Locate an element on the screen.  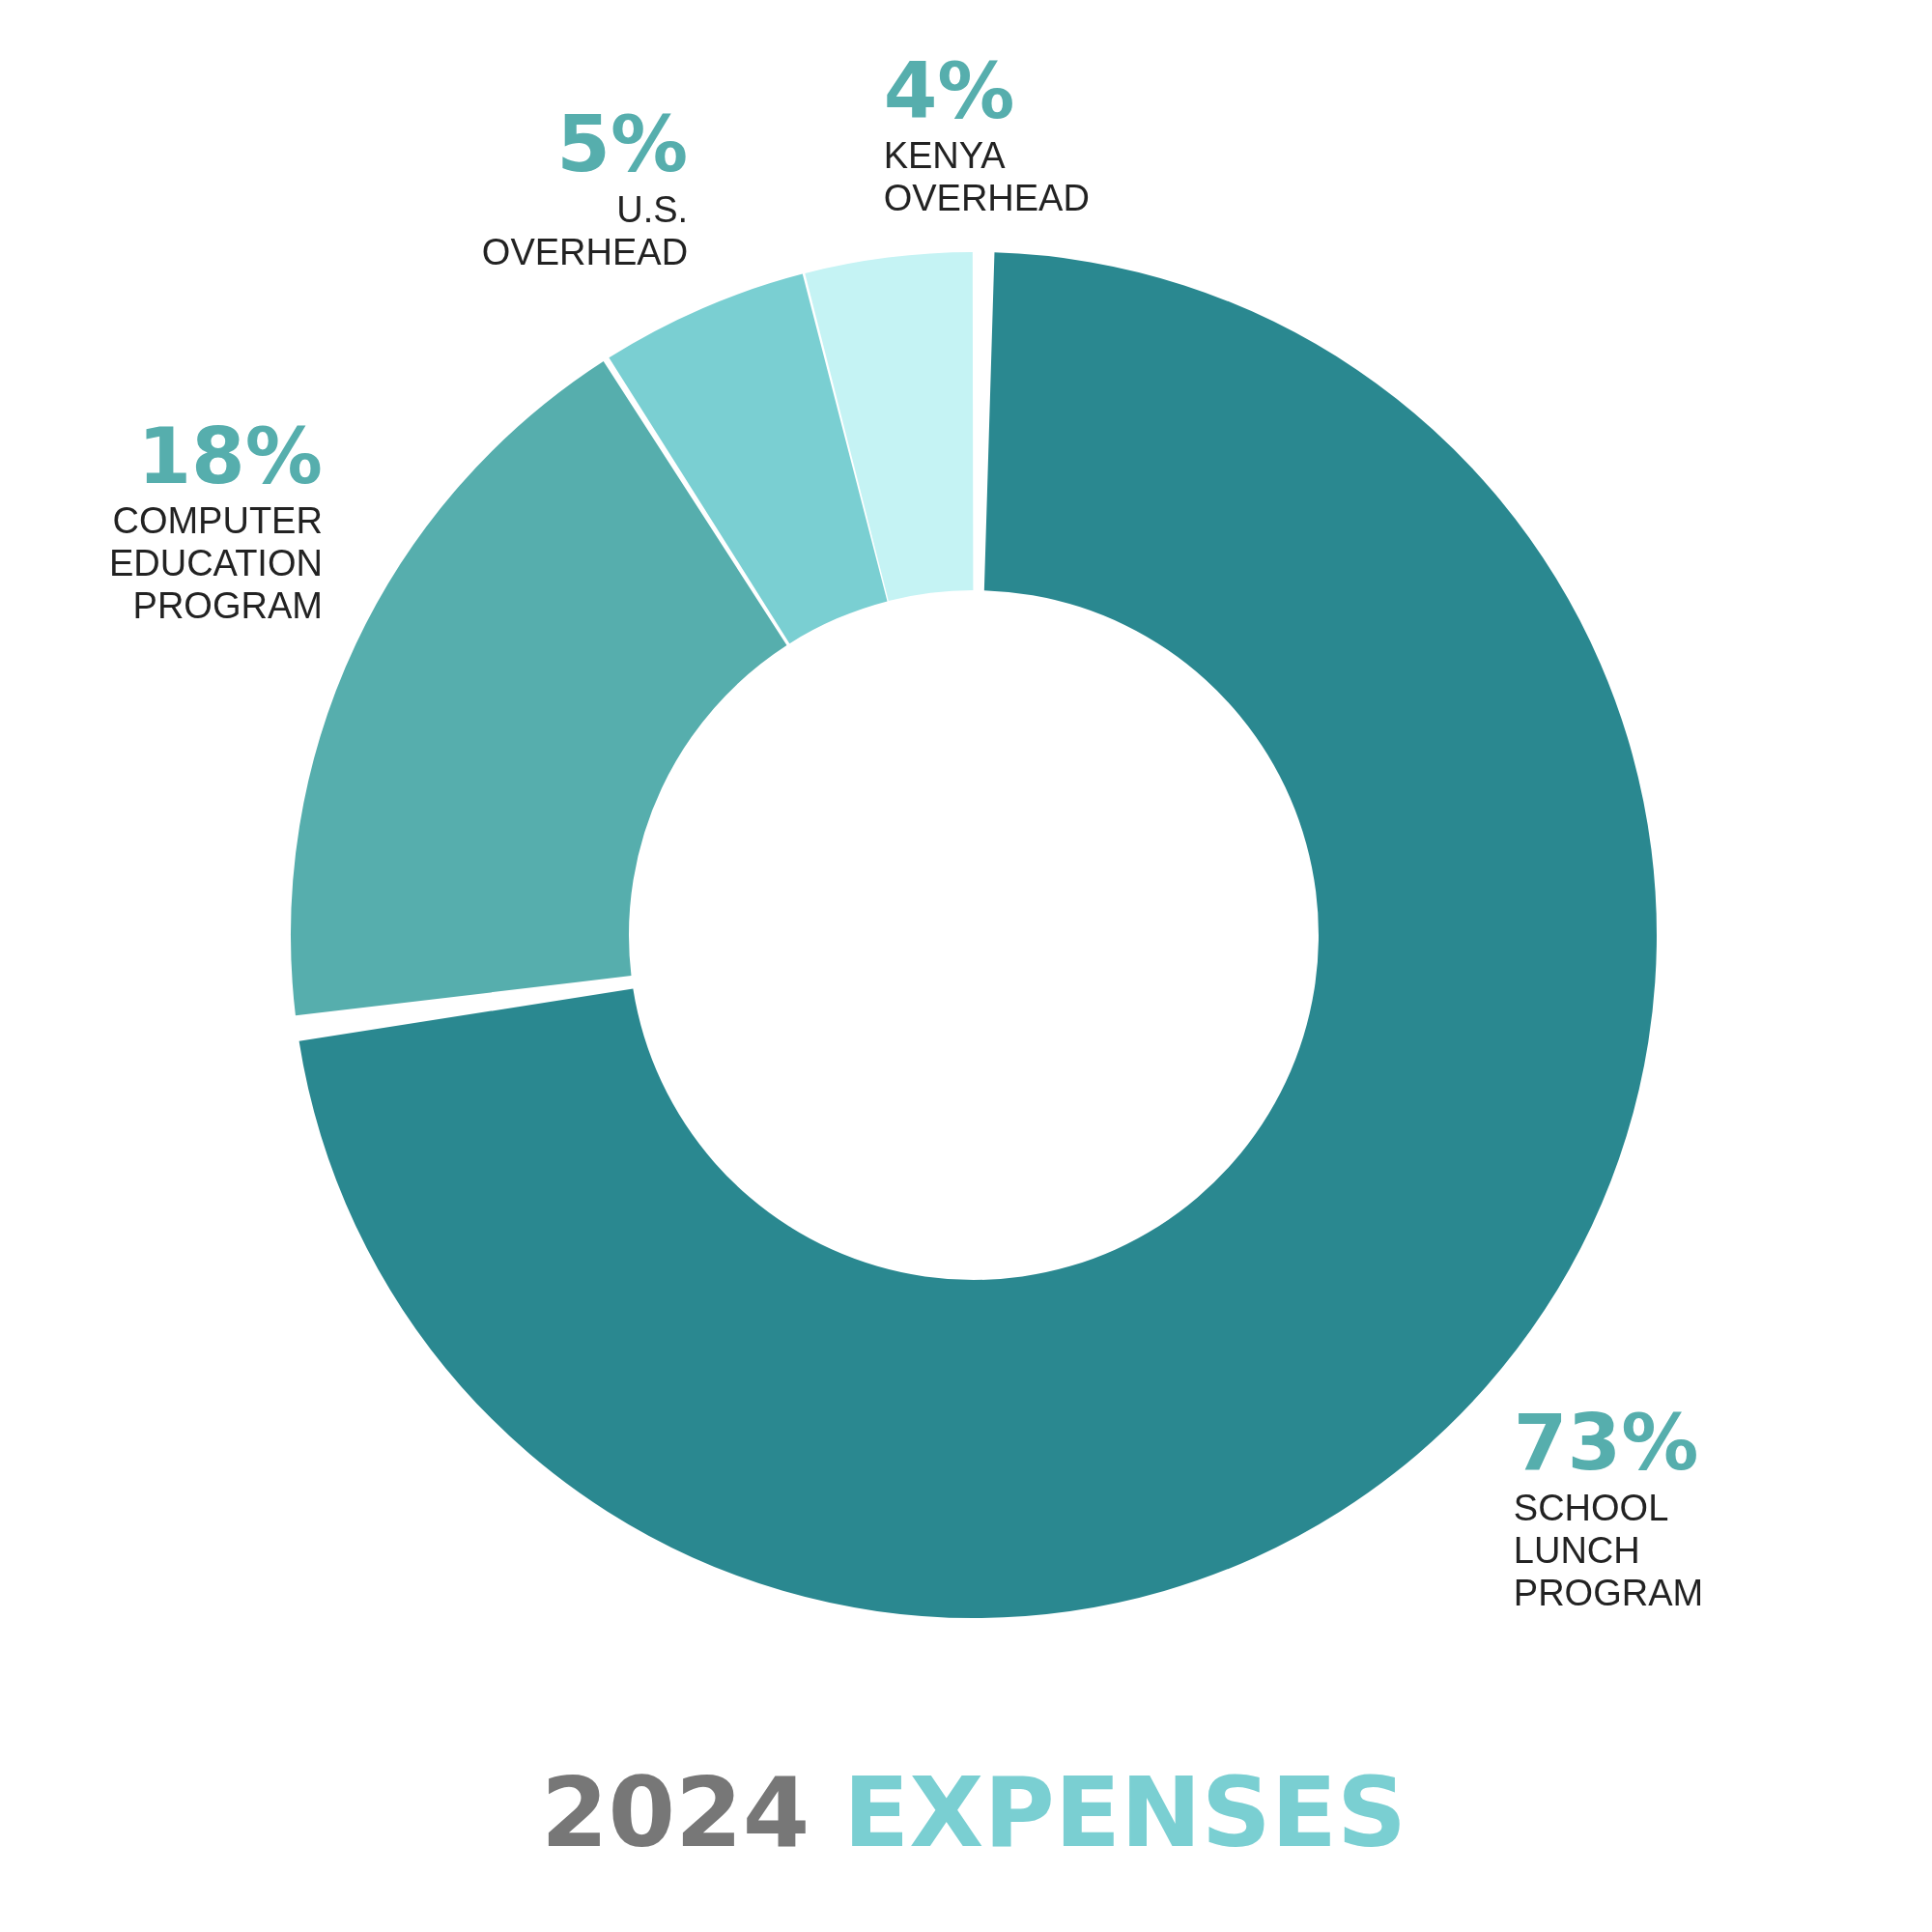
data-label: 4% is located at coordinates (949, 90).